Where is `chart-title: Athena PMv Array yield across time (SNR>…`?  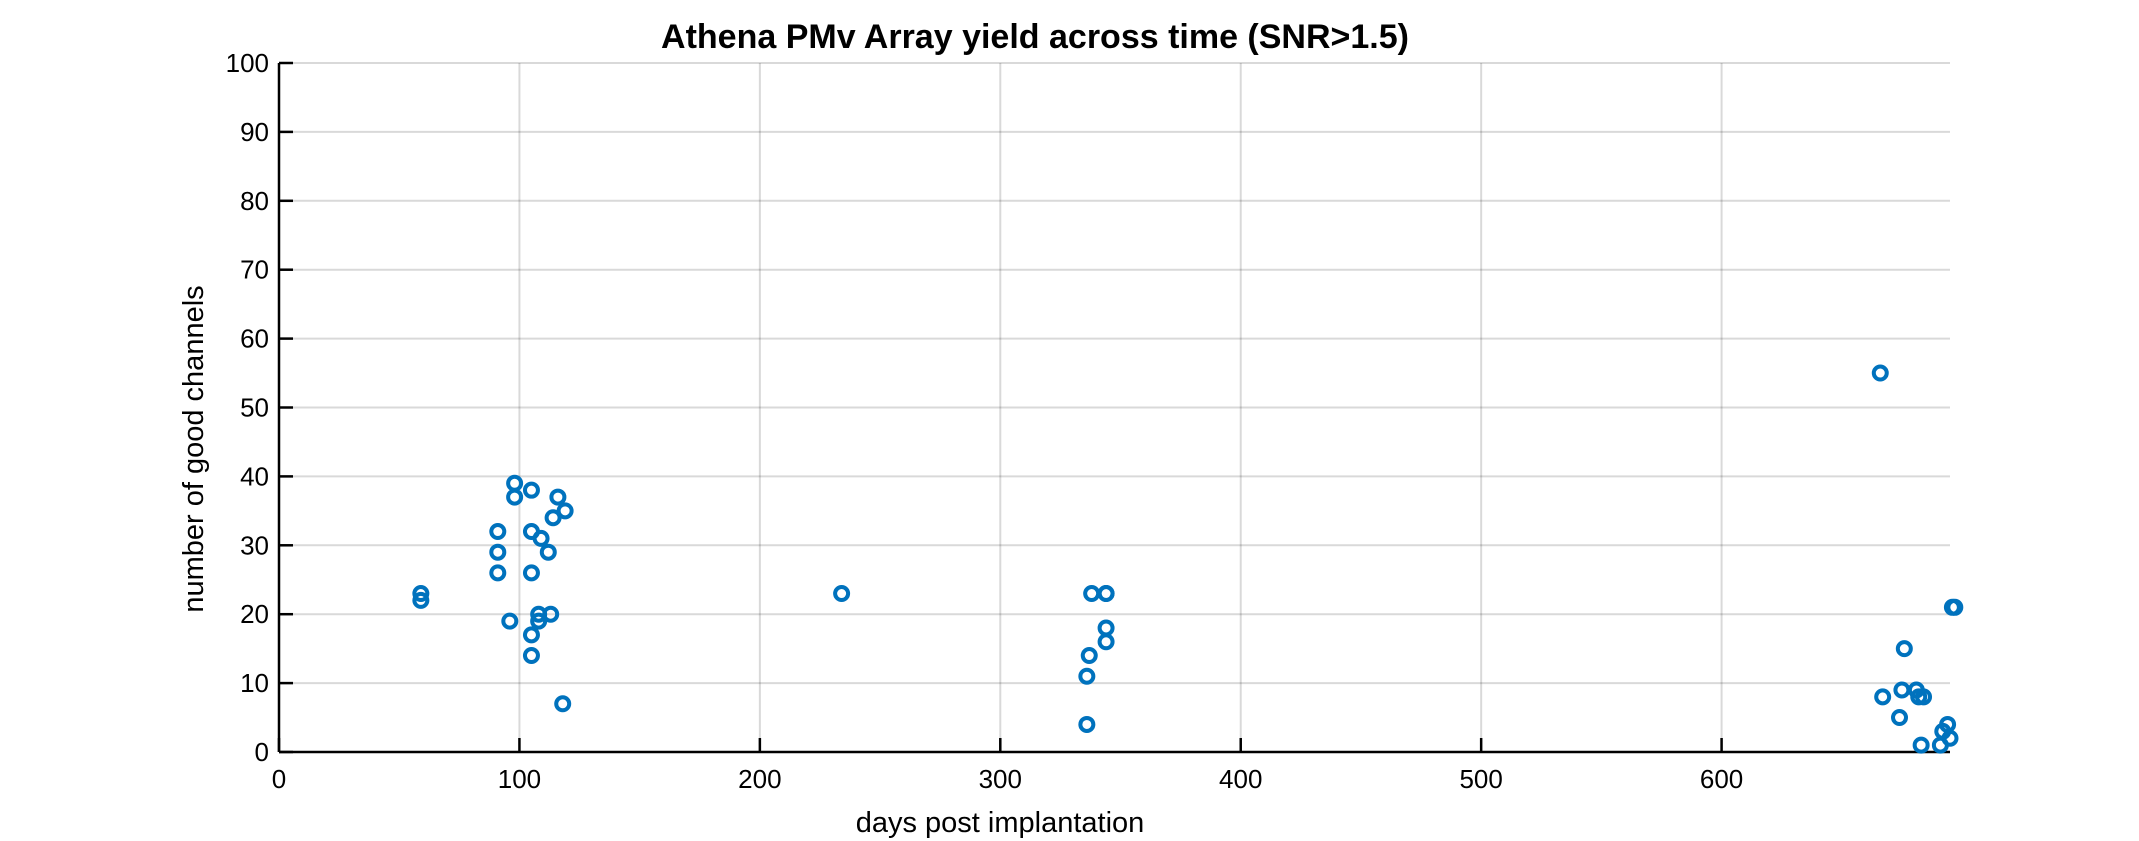 chart-title: Athena PMv Array yield across time (SNR>… is located at coordinates (1035, 37).